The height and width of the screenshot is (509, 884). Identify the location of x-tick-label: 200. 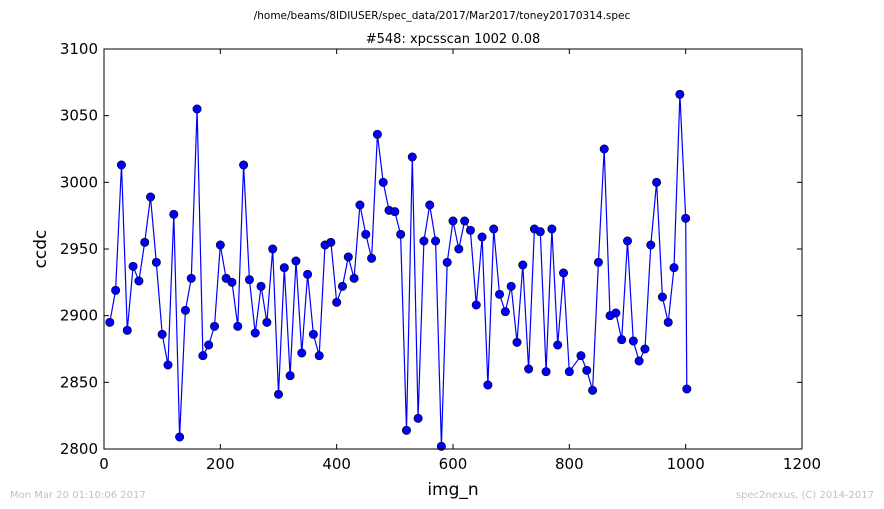
(220, 464).